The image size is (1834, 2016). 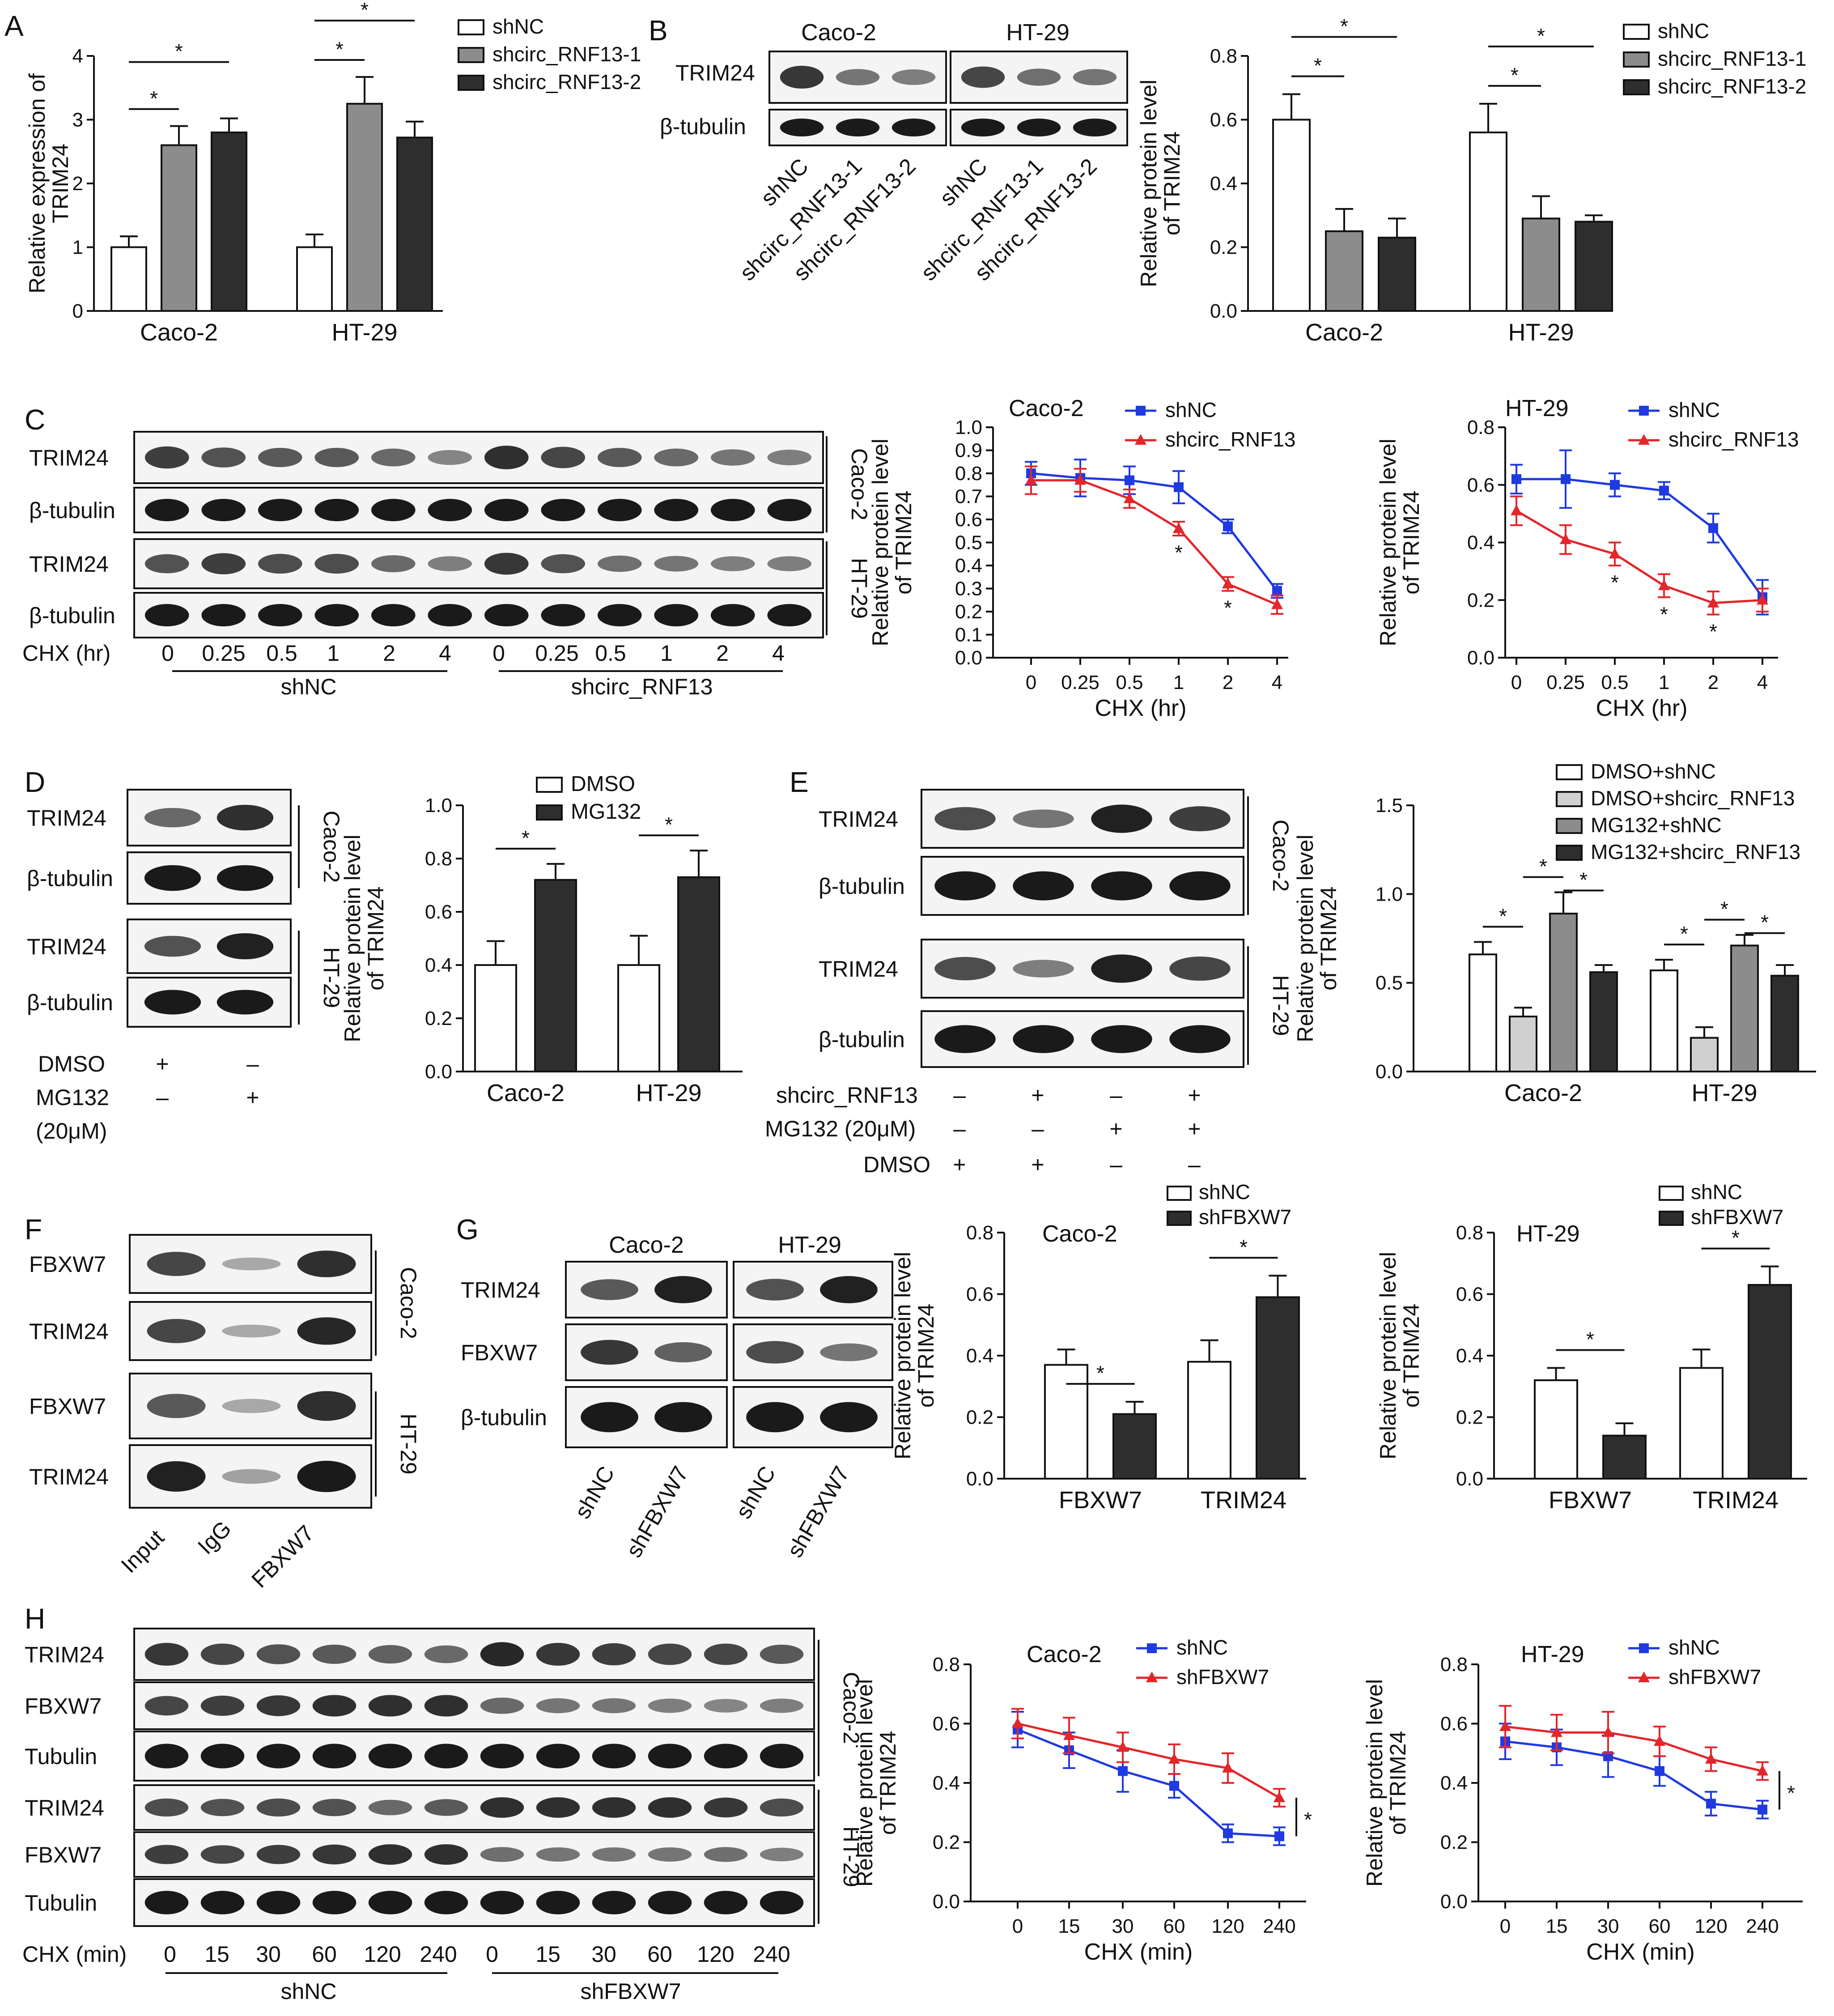 I want to click on legend-swatch, so click(x=1179, y=1218).